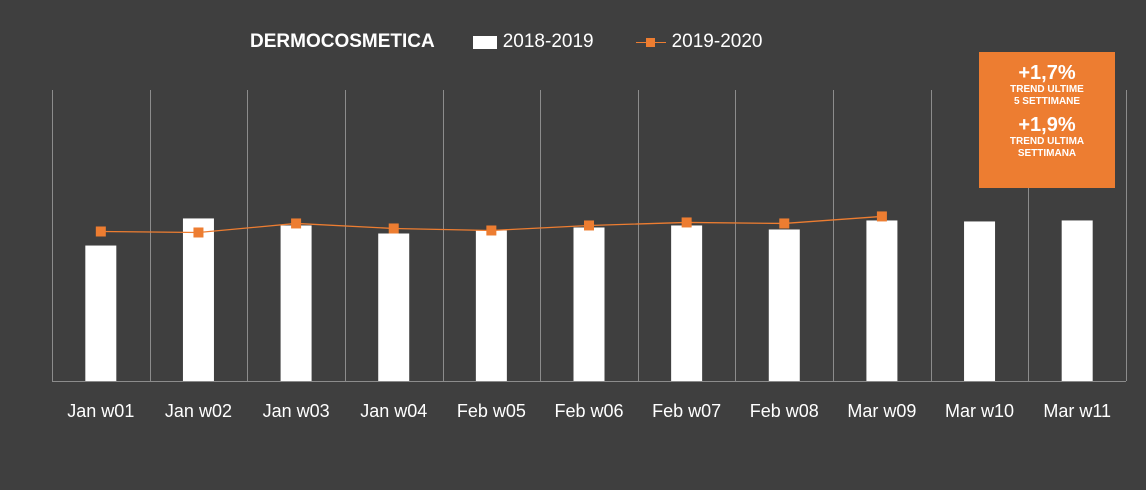 The height and width of the screenshot is (490, 1146). Describe the element at coordinates (296, 411) in the screenshot. I see `x-tick-label: Jan w03` at that location.